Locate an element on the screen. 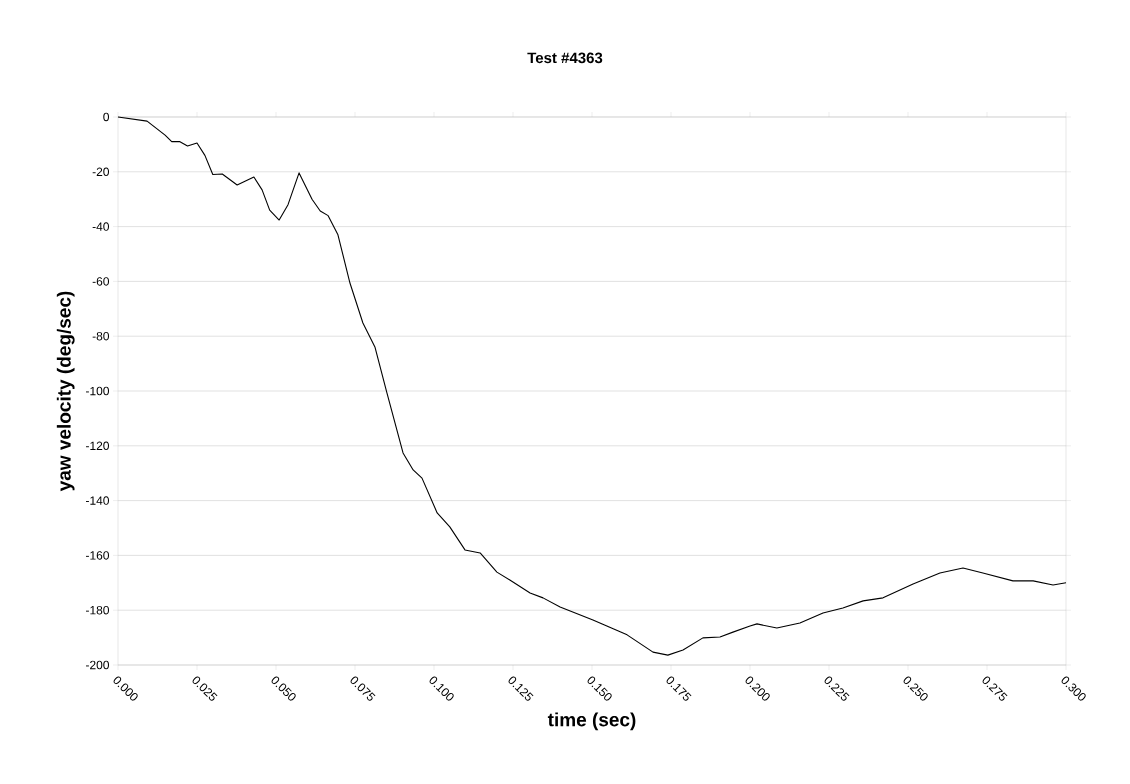 This screenshot has width=1130, height=784. x-axis-title: time (sec) is located at coordinates (591, 721).